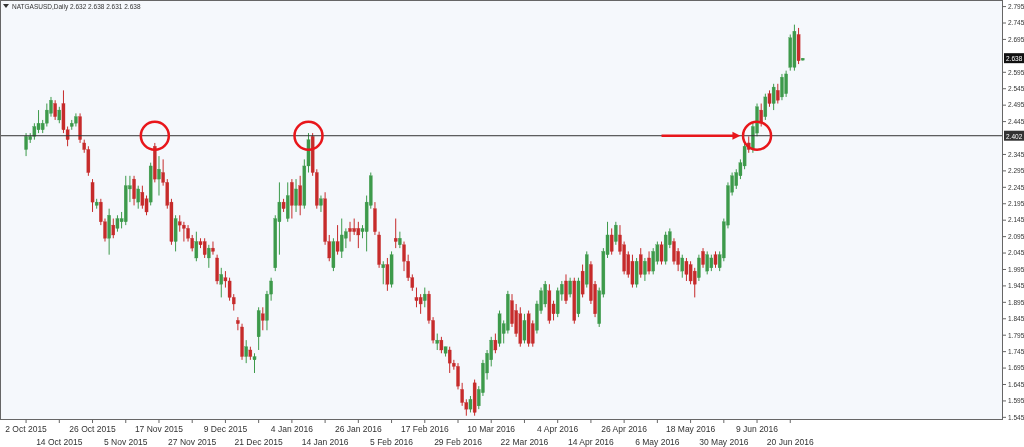  I want to click on x-tick-label: 6 May 2016, so click(657, 442).